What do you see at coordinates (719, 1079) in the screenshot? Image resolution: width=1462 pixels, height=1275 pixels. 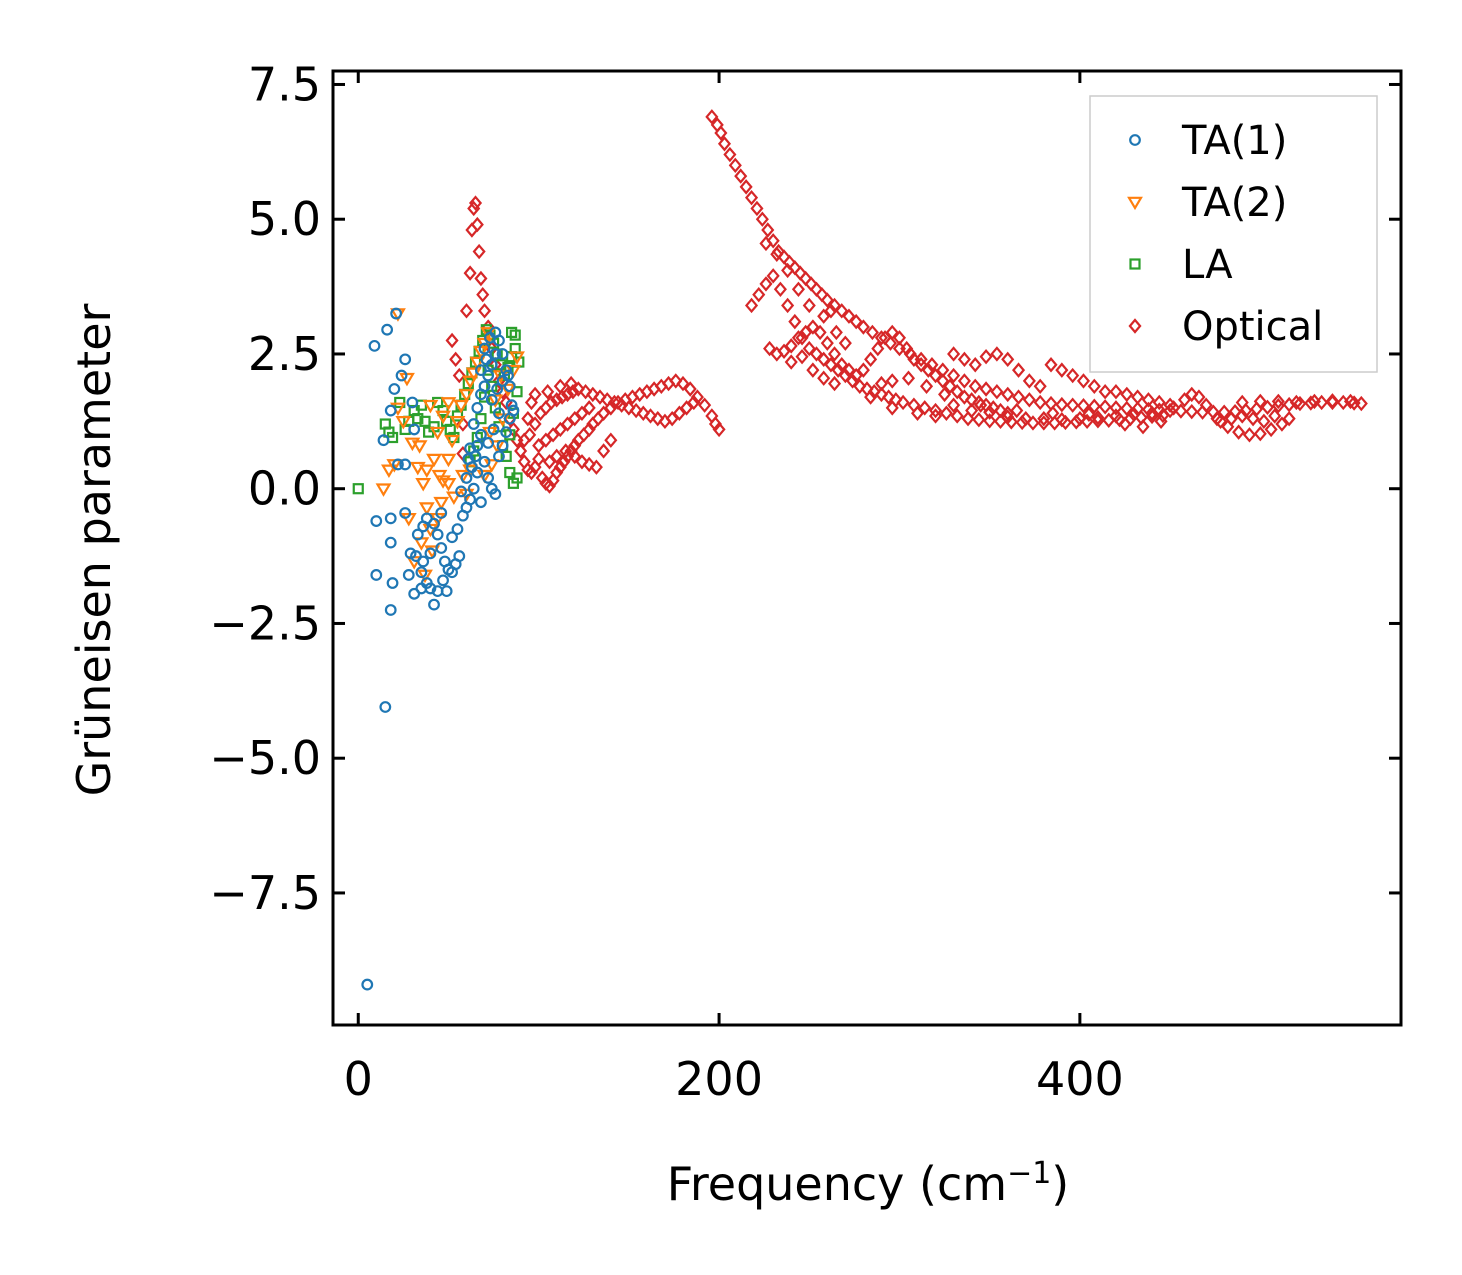 I see `x-tick-label: 200` at bounding box center [719, 1079].